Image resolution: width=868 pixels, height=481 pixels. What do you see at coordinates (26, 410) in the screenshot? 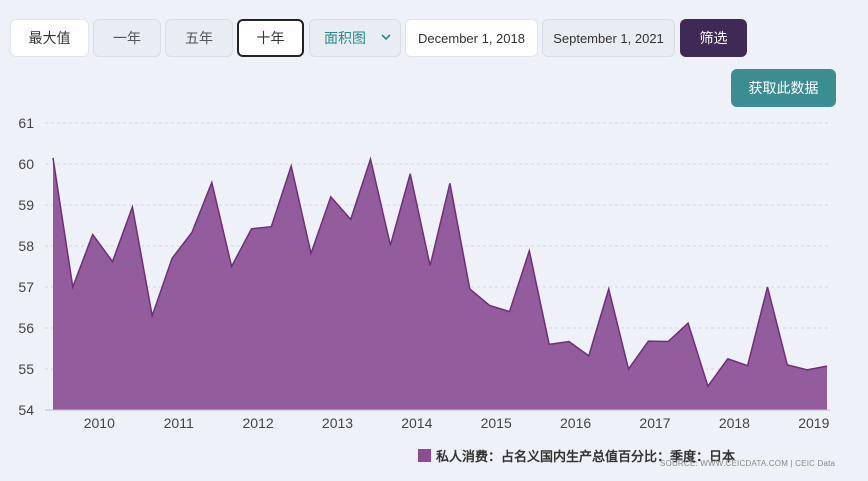
I see `y-tick-label: 54` at bounding box center [26, 410].